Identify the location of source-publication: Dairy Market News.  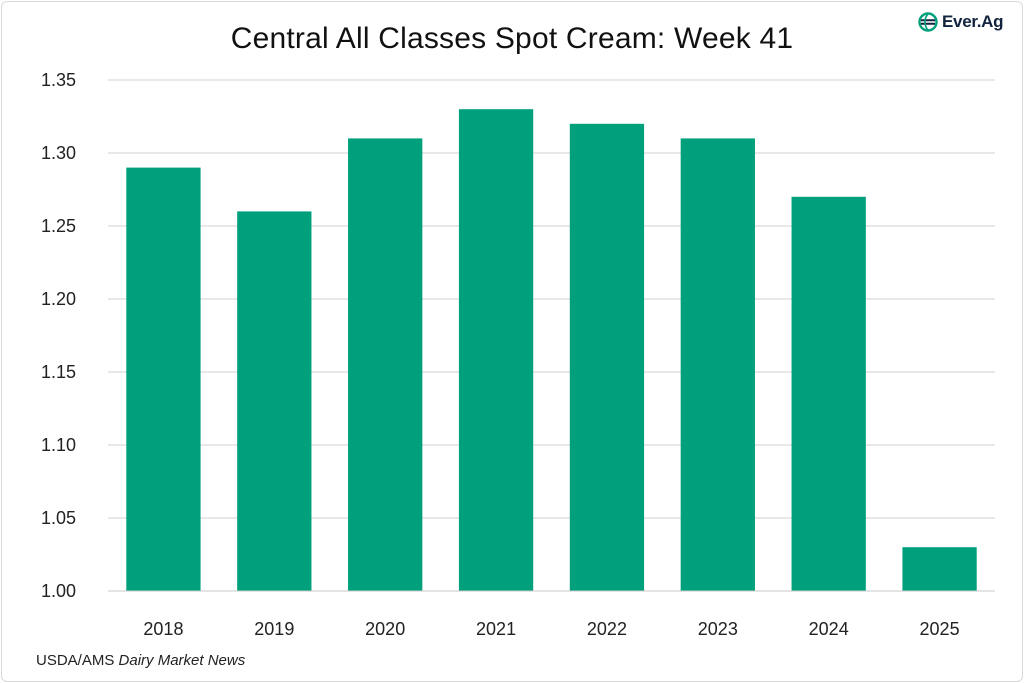
(182, 660).